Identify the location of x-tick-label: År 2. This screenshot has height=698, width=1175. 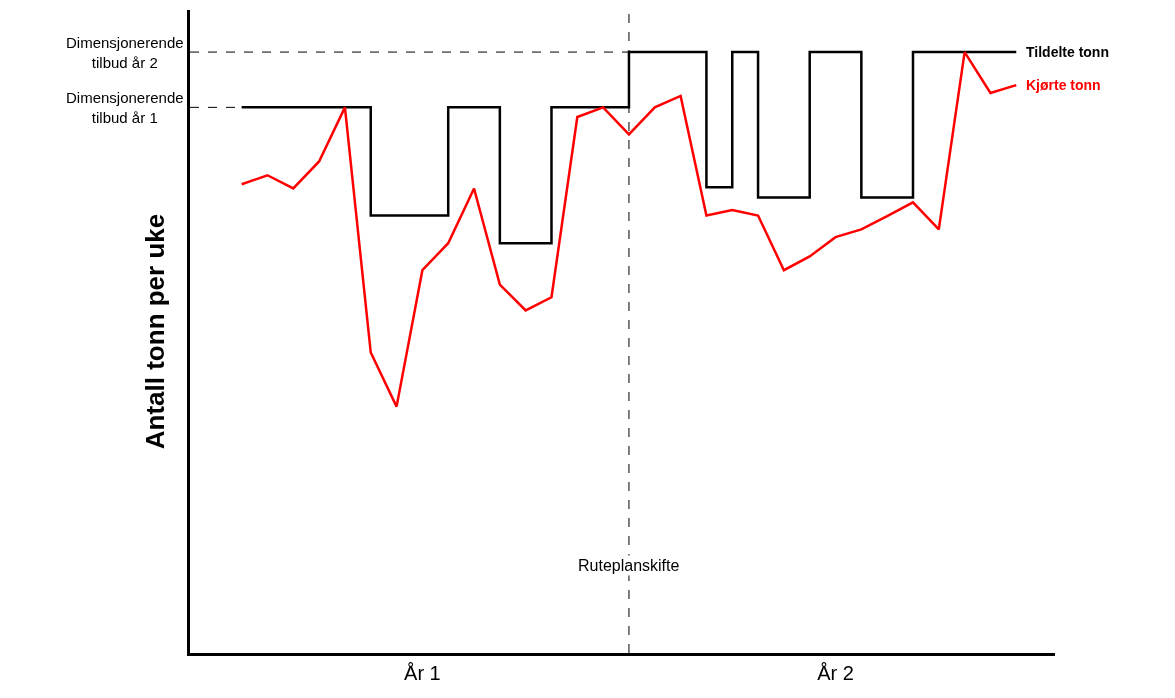
(835, 672).